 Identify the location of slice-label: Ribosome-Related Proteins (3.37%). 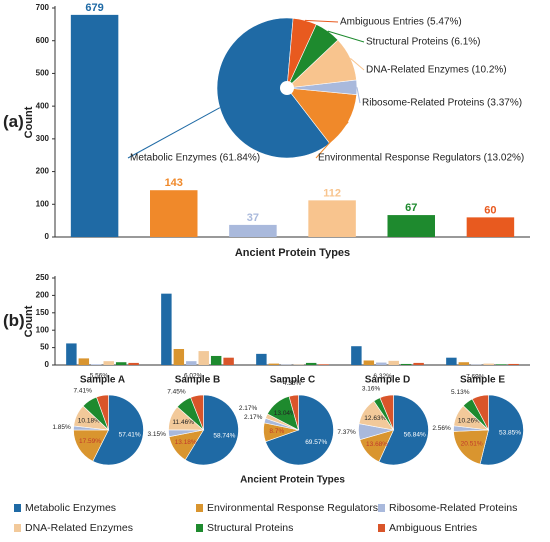
(442, 103).